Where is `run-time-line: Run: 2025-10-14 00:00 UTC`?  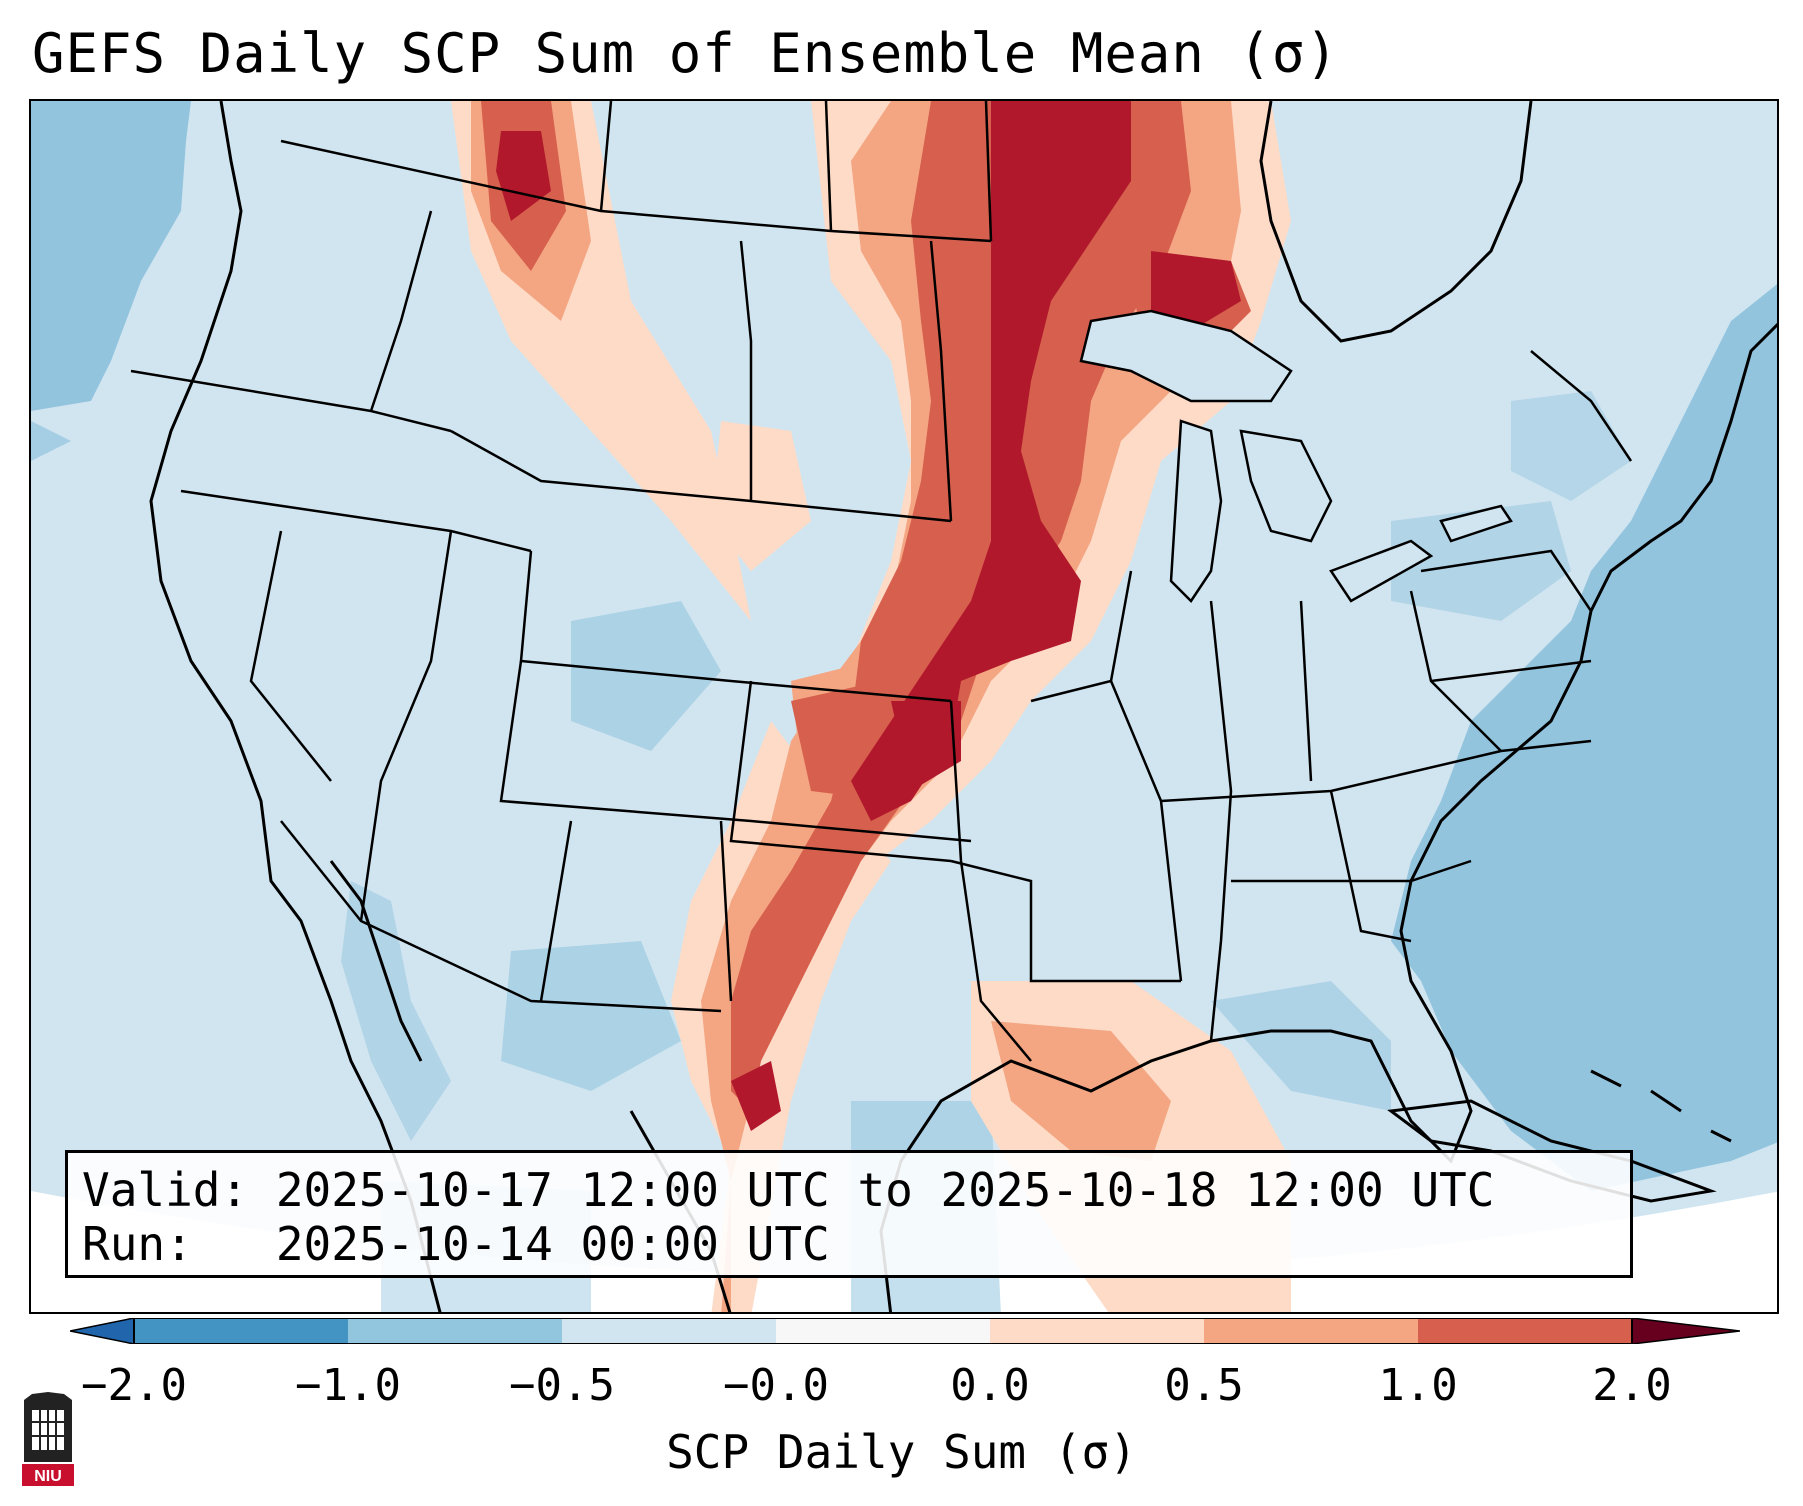
run-time-line: Run: 2025-10-14 00:00 UTC is located at coordinates (456, 1244).